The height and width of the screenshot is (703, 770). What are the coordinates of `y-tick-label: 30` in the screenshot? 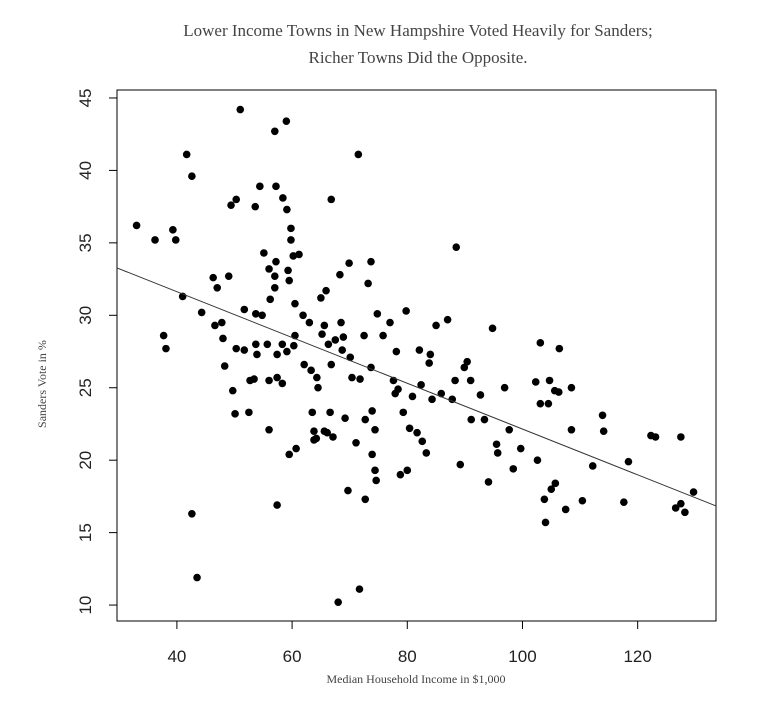 It's located at (85, 315).